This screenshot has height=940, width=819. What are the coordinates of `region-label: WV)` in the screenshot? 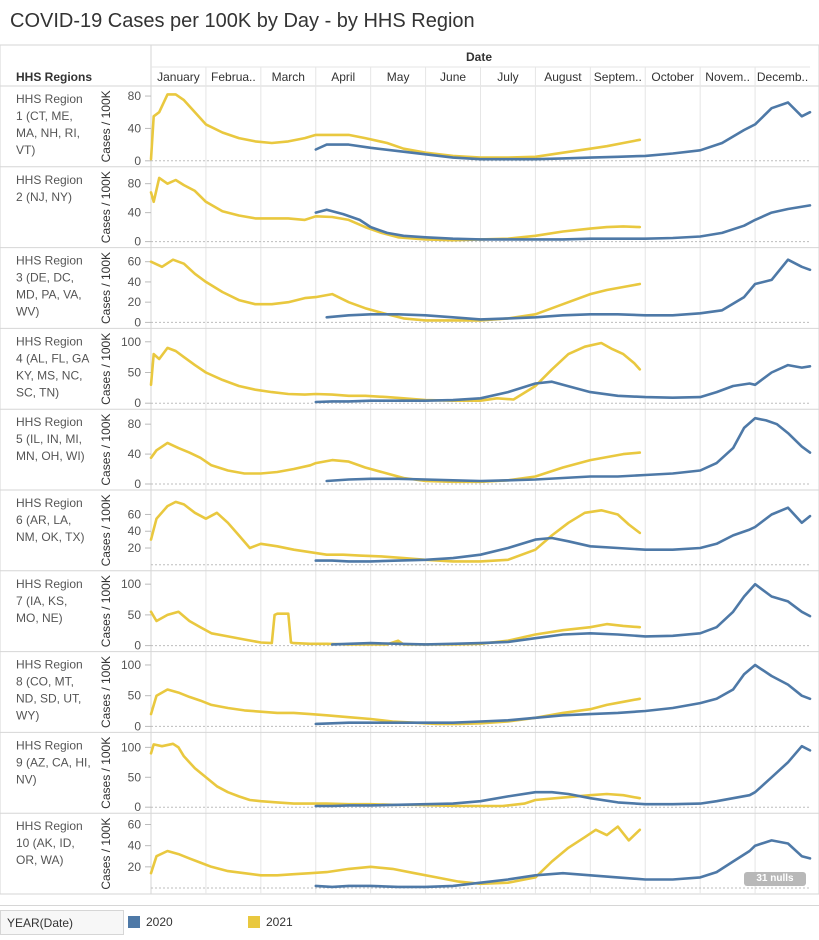 It's located at (27, 312).